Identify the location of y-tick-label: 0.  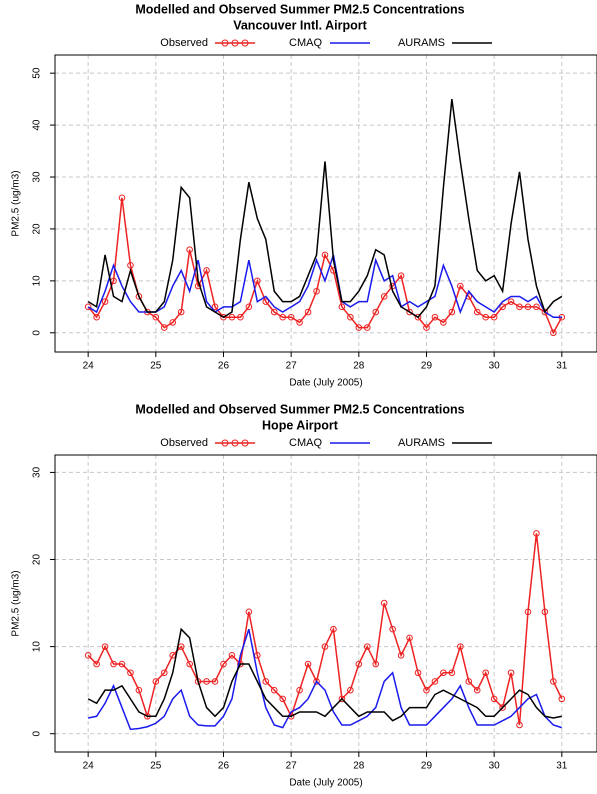
(37, 333).